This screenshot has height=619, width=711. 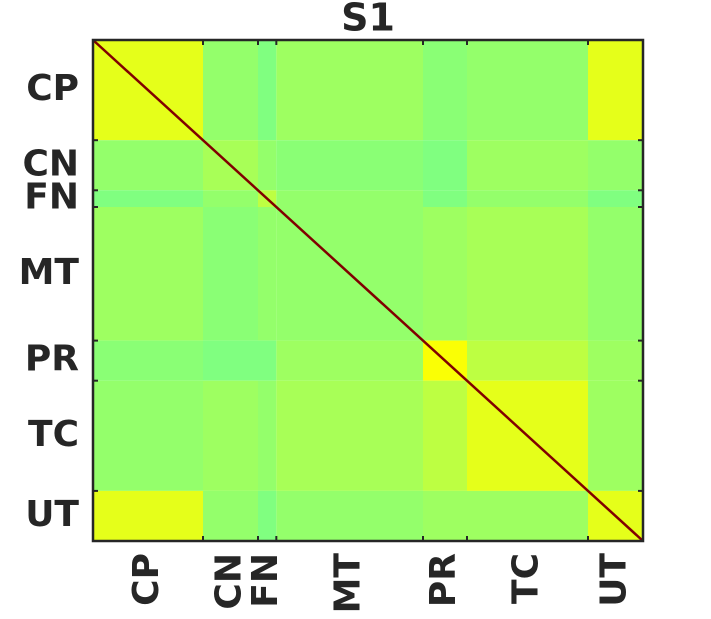 I want to click on y-tick-label: UT, so click(x=52, y=514).